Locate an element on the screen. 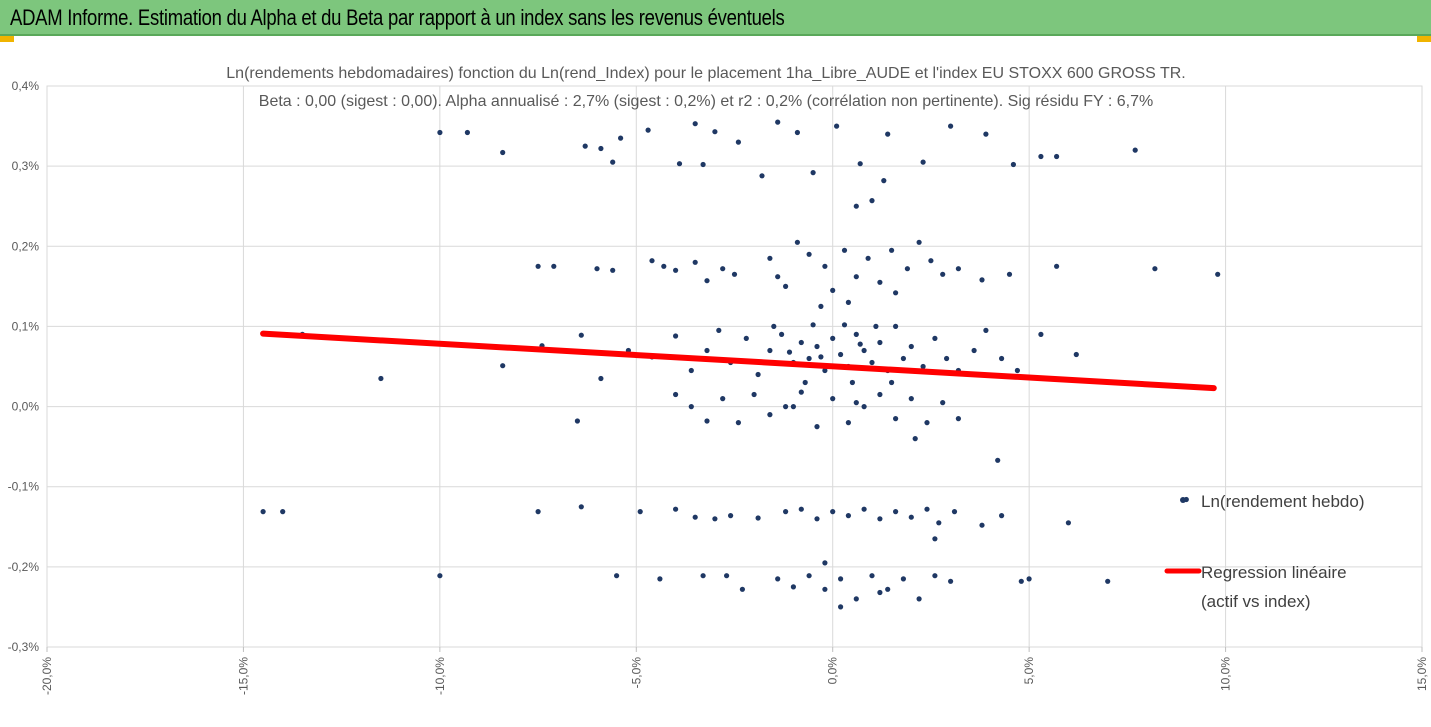  y-tick-label: 0,2% is located at coordinates (26, 246).